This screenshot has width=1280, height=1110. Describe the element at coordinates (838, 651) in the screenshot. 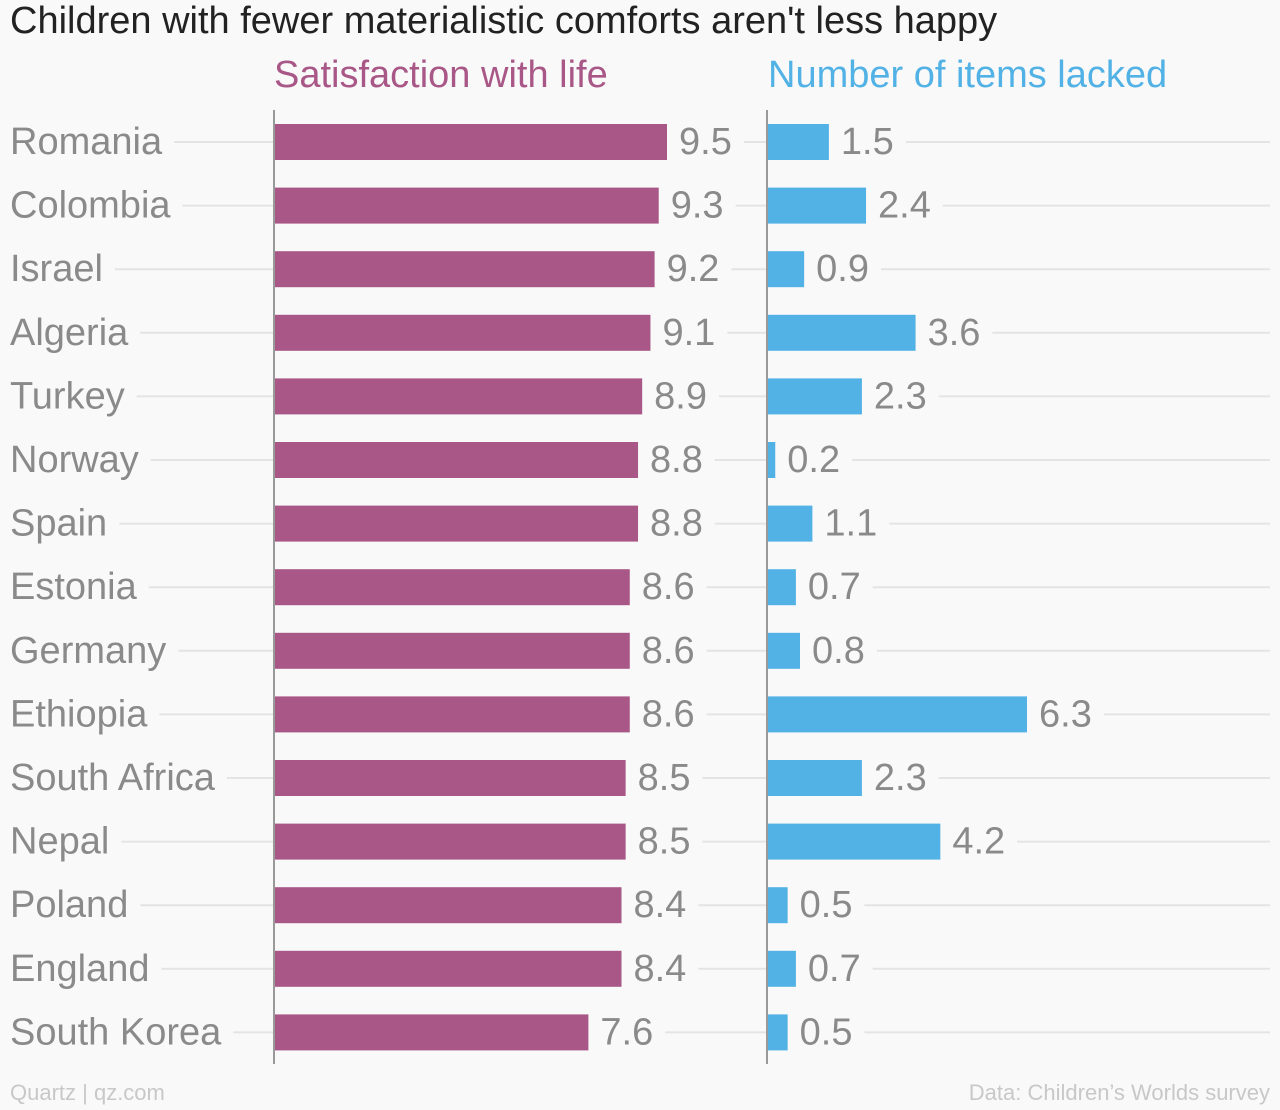

I see `items-lacked-value-label: 0.8` at that location.